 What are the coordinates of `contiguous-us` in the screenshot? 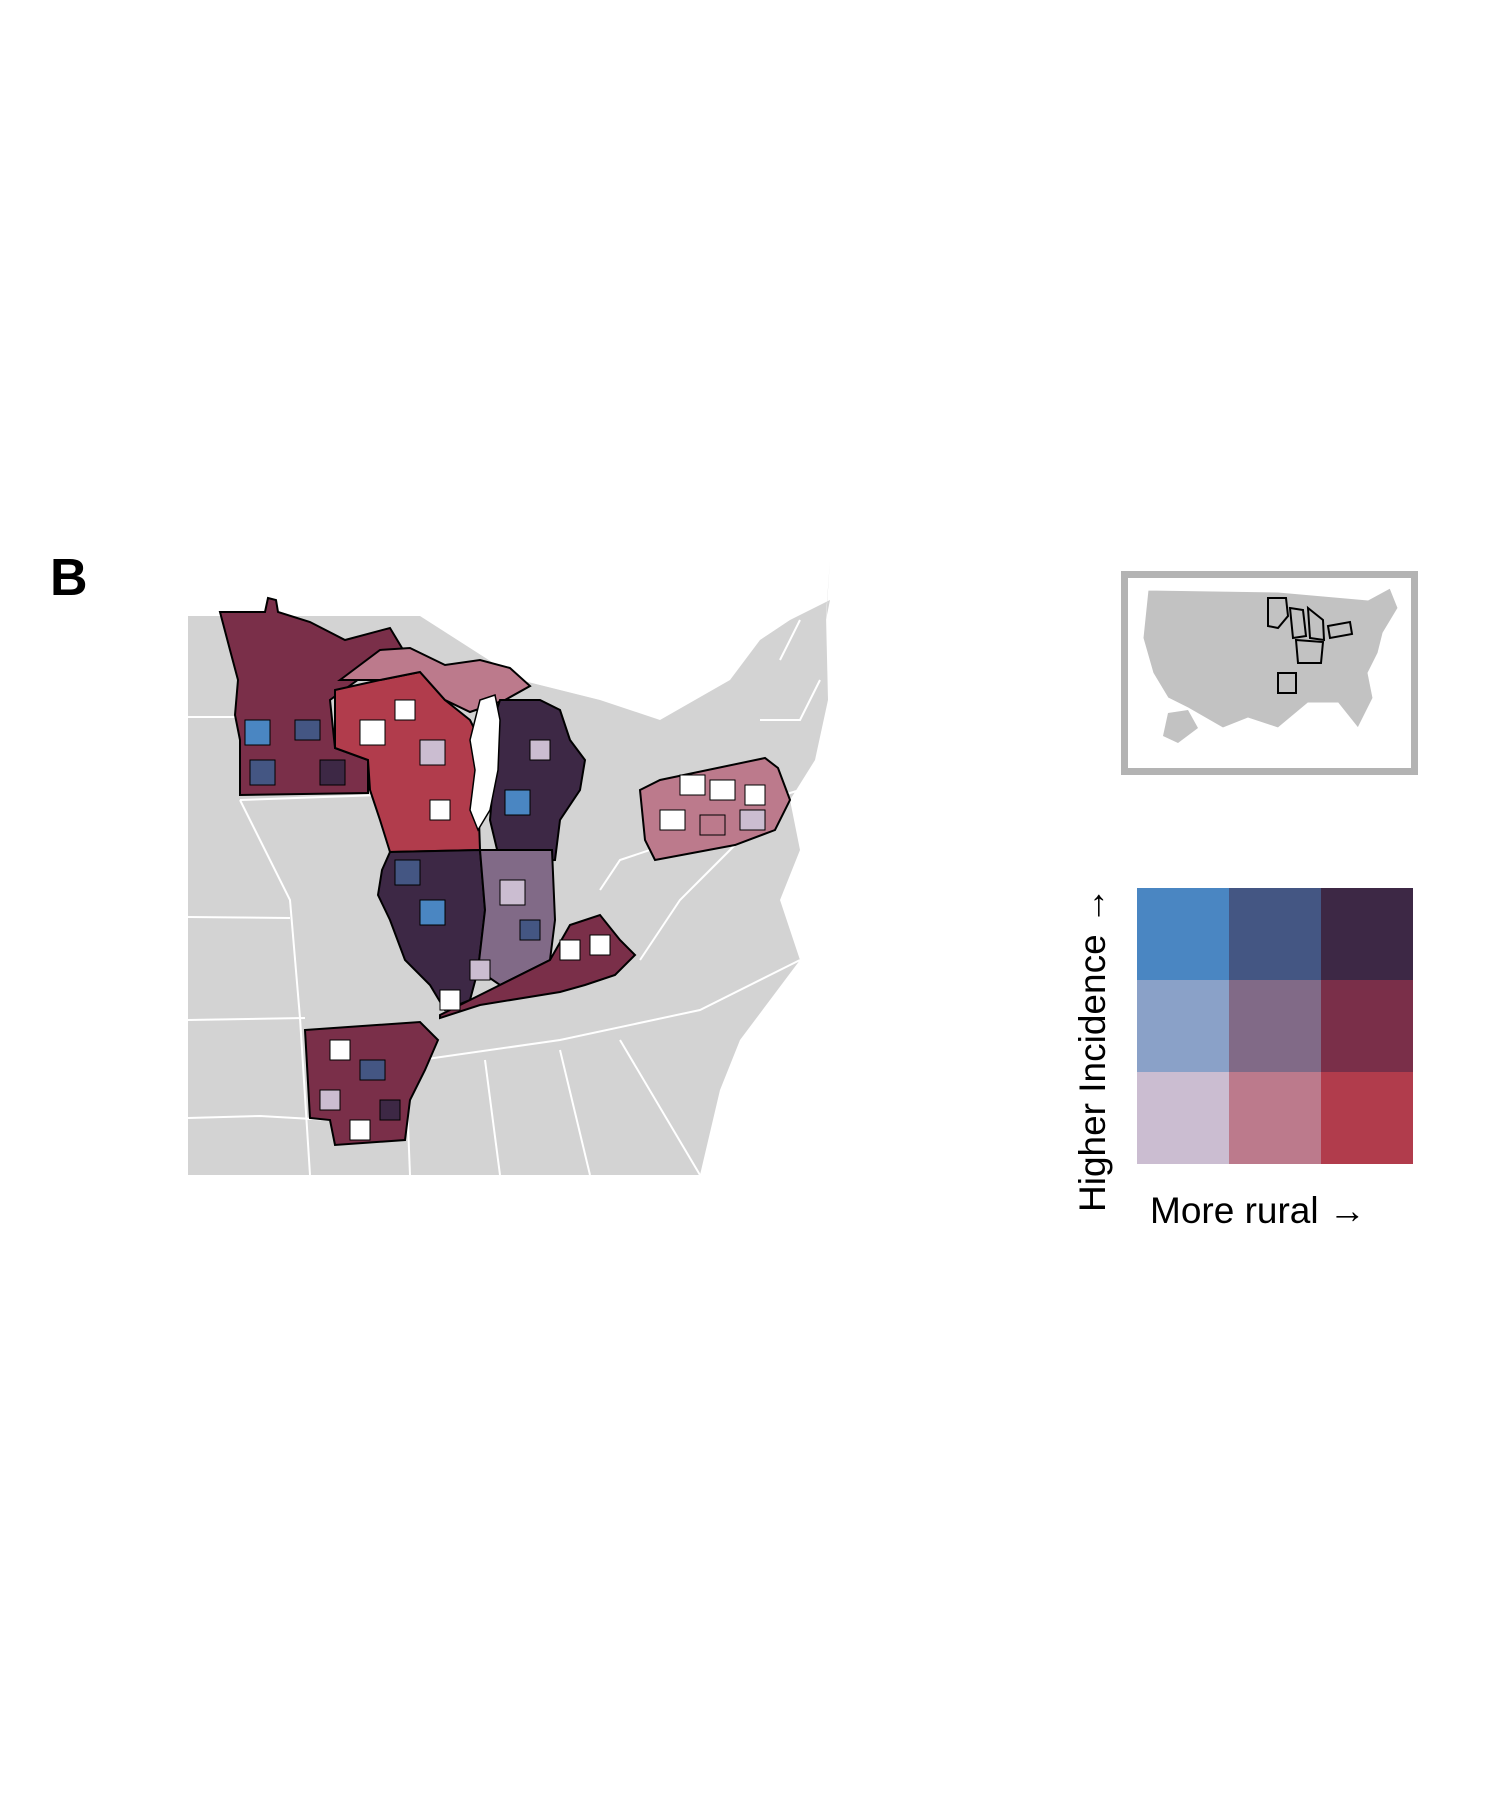 It's located at (1270, 658).